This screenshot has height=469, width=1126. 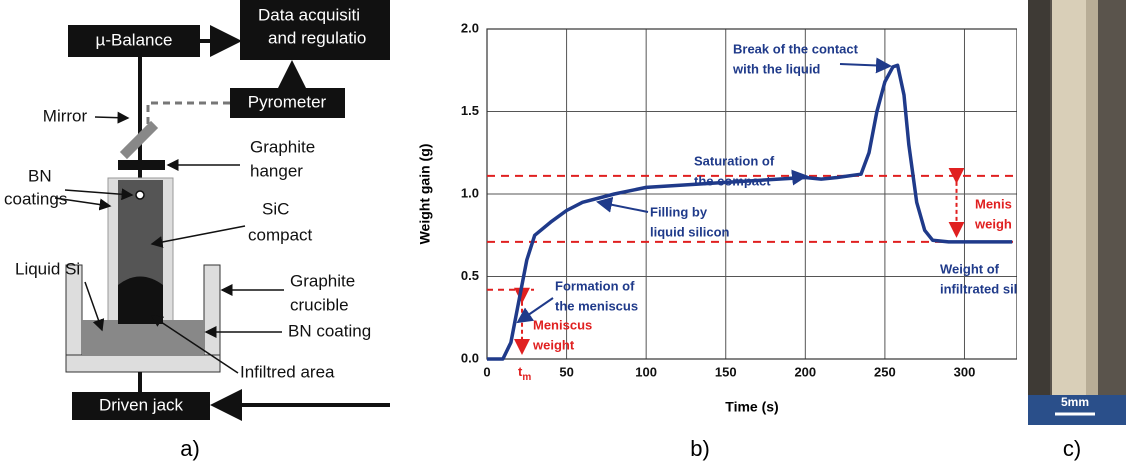 I want to click on jack-label: Driven jack, so click(x=141, y=404).